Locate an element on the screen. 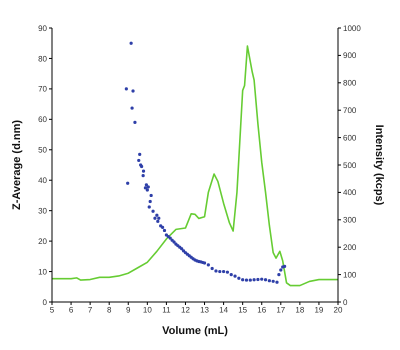 This screenshot has width=400, height=350. x-tick-label: 7 is located at coordinates (90, 310).